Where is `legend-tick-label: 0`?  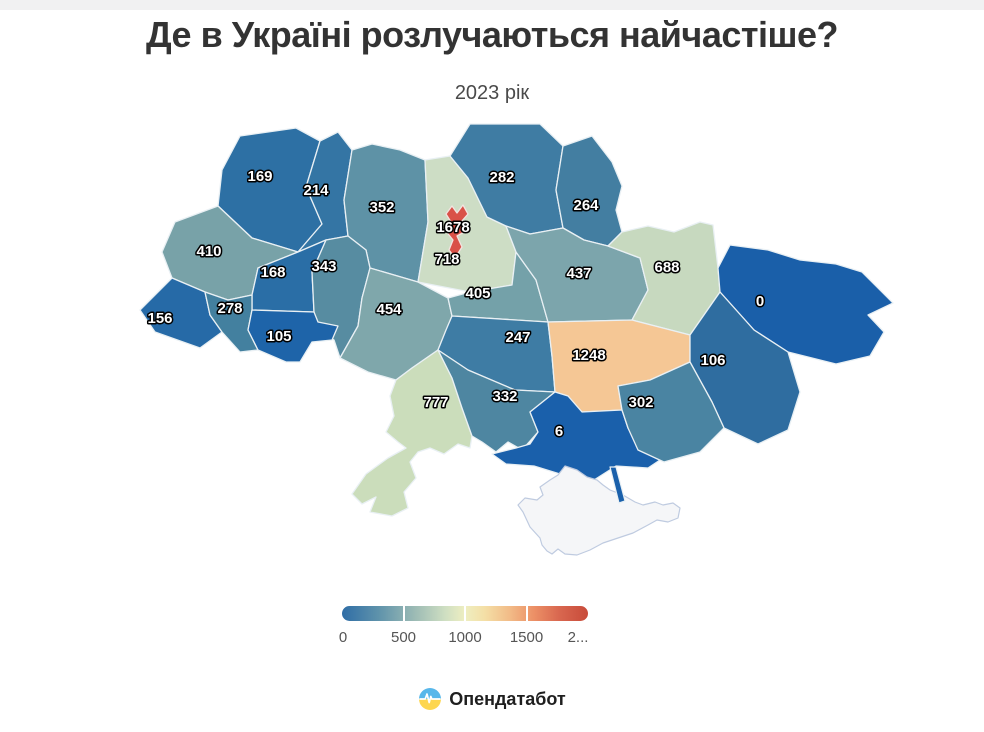 legend-tick-label: 0 is located at coordinates (343, 637).